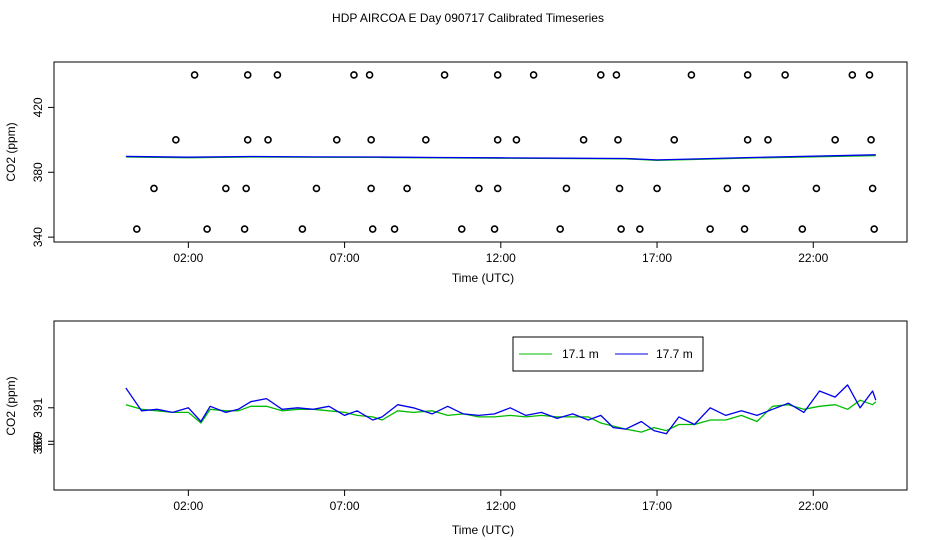 Image resolution: width=936 pixels, height=540 pixels. What do you see at coordinates (38, 444) in the screenshot?
I see `bottom-y-tick-label: 367` at bounding box center [38, 444].